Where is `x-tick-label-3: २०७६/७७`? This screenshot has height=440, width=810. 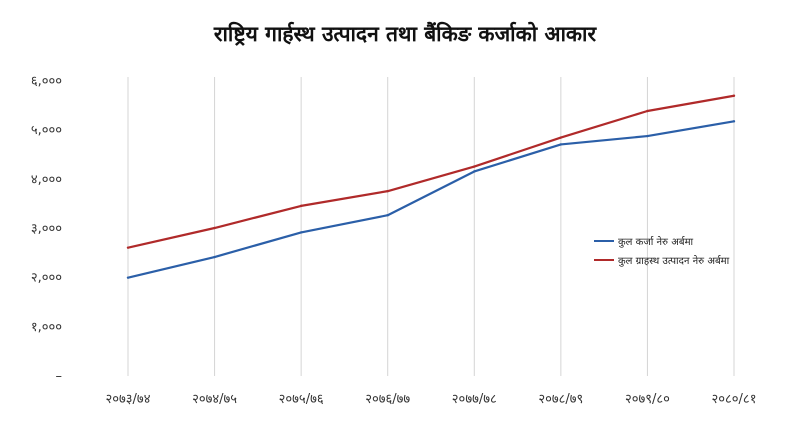
x-tick-label-3: २०७६/७७ is located at coordinates (387, 399).